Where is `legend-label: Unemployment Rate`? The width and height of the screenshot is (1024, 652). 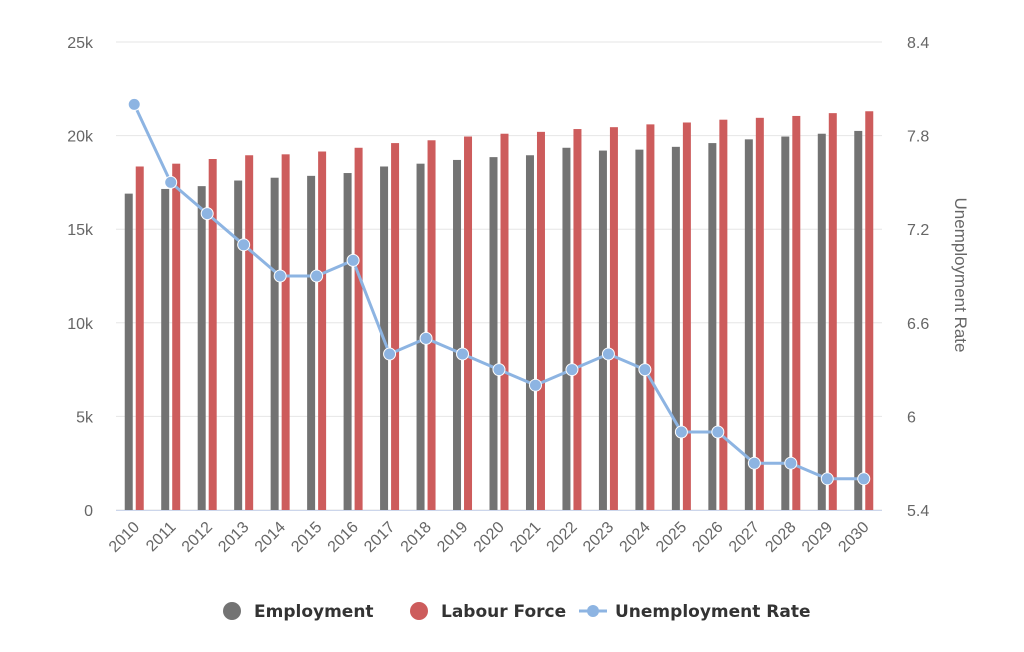 legend-label: Unemployment Rate is located at coordinates (713, 612).